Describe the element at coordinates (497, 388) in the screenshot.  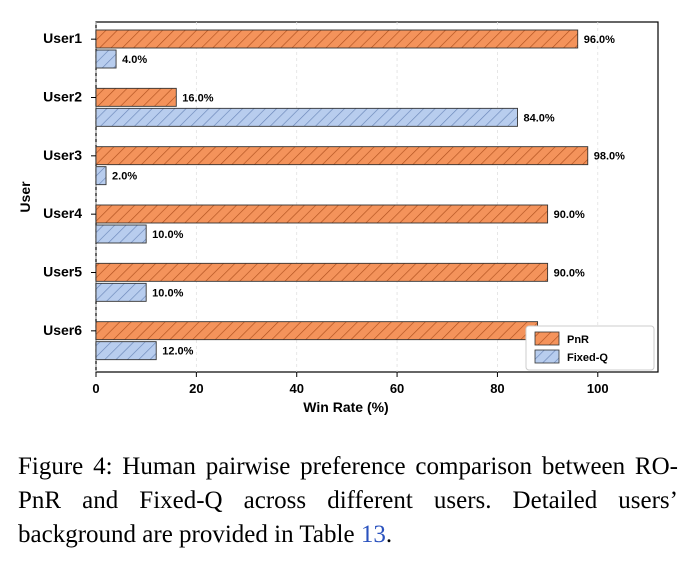
I see `x-tick-label: 80` at that location.